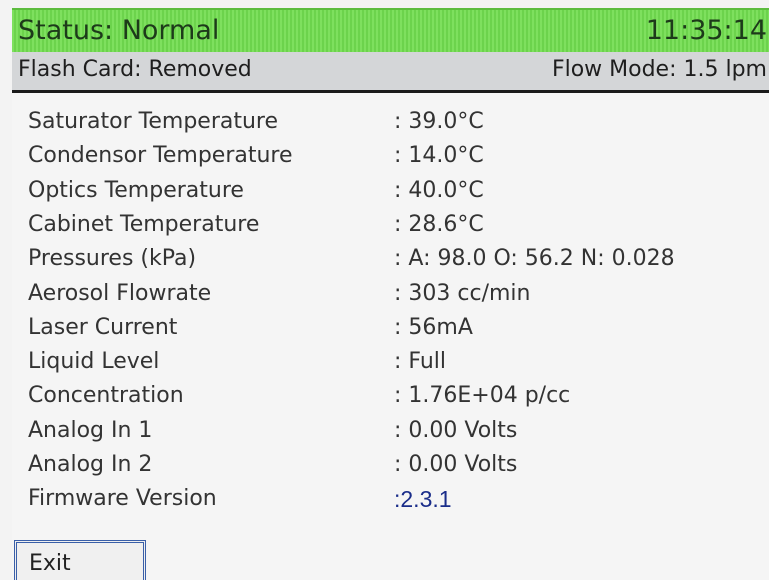 Image resolution: width=769 pixels, height=580 pixels. What do you see at coordinates (136, 190) in the screenshot?
I see `reading-label: Optics Temperature` at bounding box center [136, 190].